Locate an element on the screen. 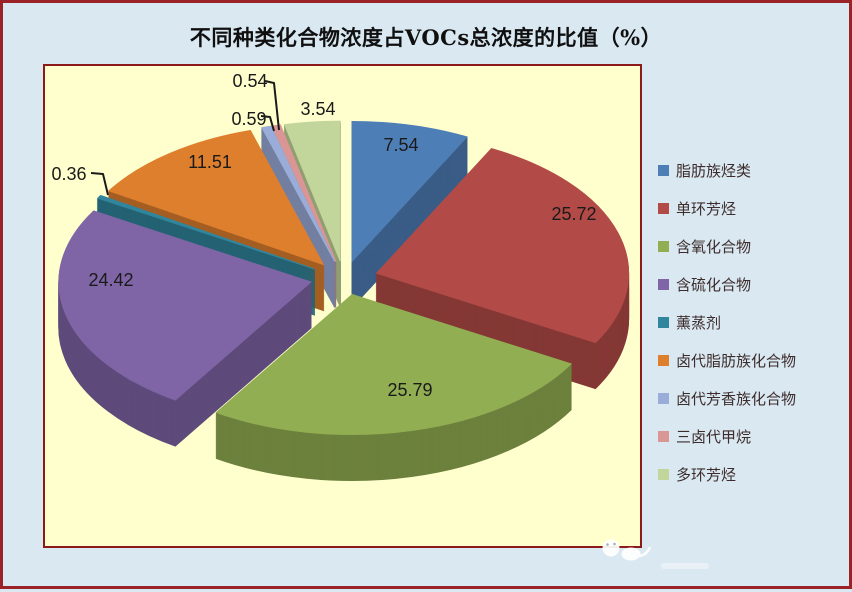 Image resolution: width=852 pixels, height=592 pixels. legend-item-7: 三卤代甲烷 is located at coordinates (727, 436).